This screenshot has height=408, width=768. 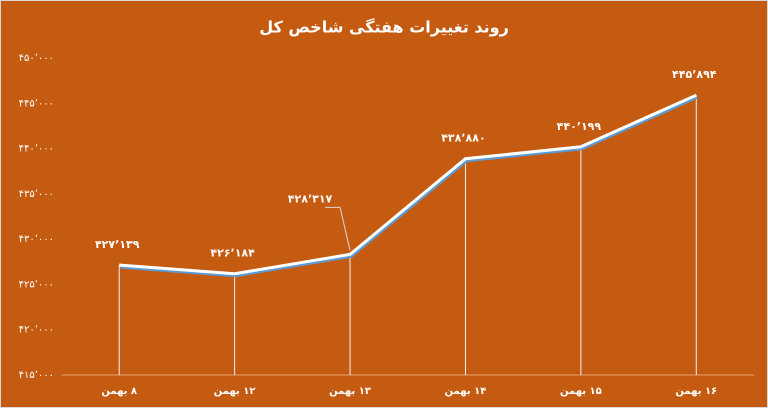 I want to click on y-tick-label: ۴۳۰٬۰۰۰, so click(x=36, y=239).